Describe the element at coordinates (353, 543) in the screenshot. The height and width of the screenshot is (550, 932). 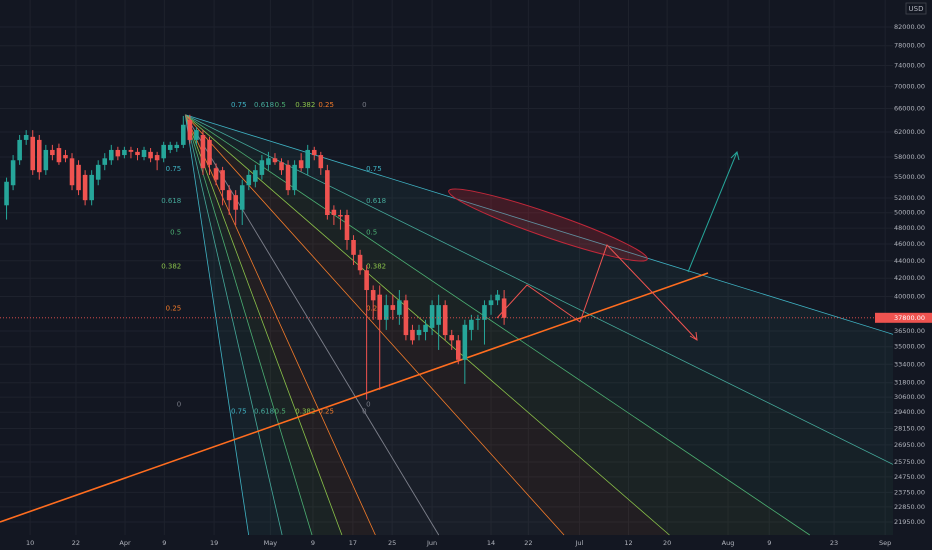
I see `x-tick-label: 17` at that location.